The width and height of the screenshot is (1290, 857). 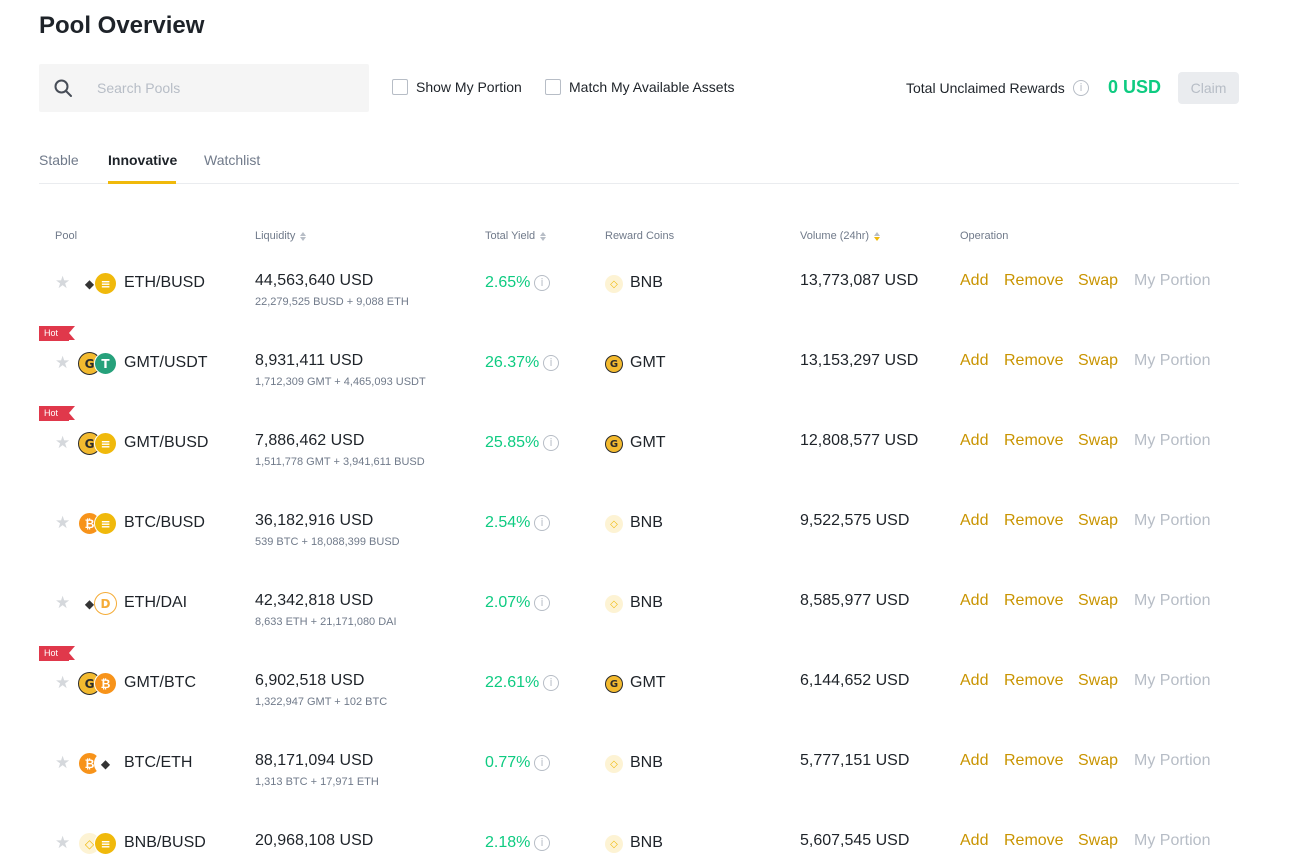 What do you see at coordinates (59, 160) in the screenshot?
I see `tab-stable: Stable` at bounding box center [59, 160].